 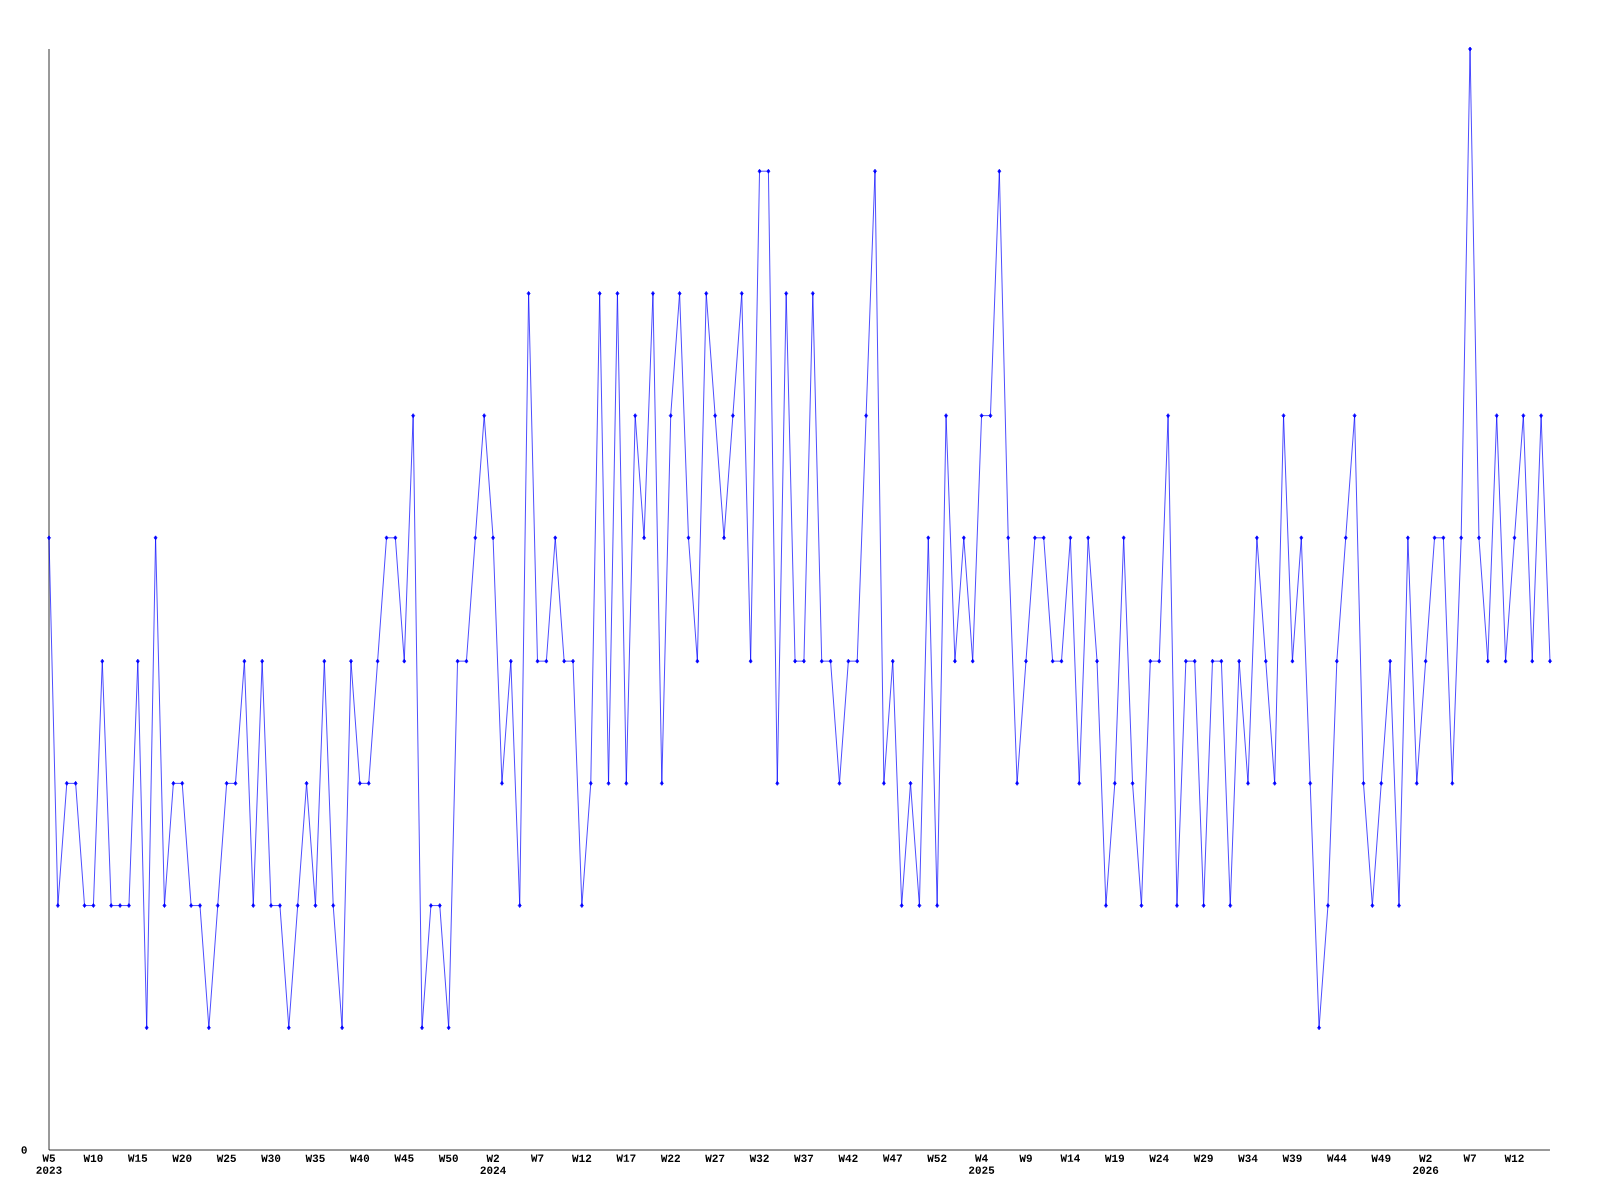 I want to click on x-tick-label: W15, so click(x=137, y=1158).